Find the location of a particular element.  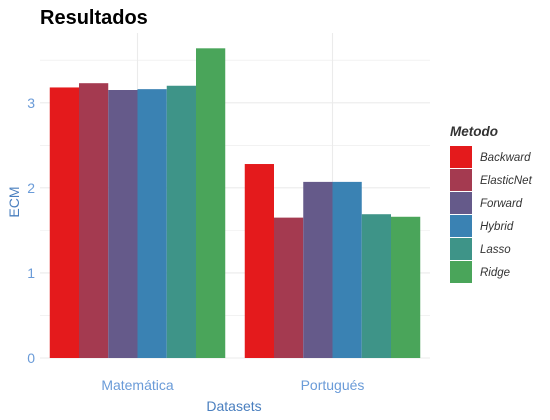

legend-label-hybrid: Hybrid is located at coordinates (497, 227).